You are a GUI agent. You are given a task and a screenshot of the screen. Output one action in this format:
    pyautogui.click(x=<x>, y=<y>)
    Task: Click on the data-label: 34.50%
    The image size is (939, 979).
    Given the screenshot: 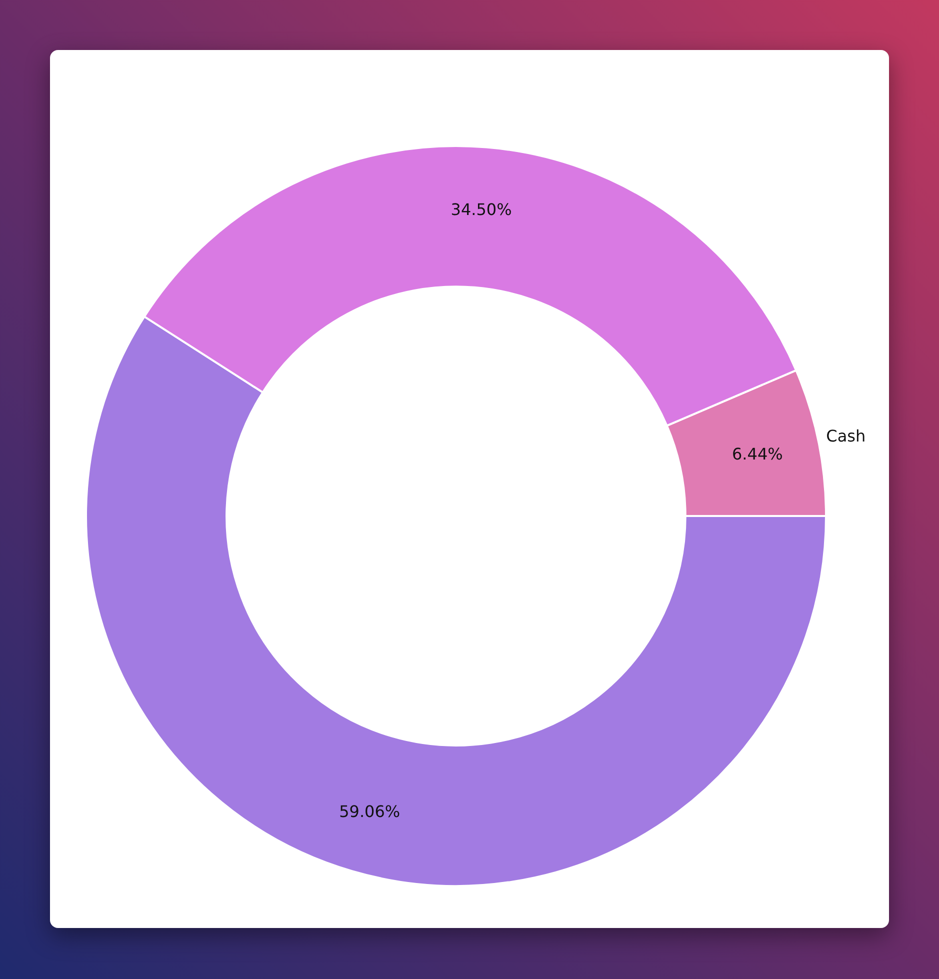 What is the action you would take?
    pyautogui.click(x=481, y=209)
    